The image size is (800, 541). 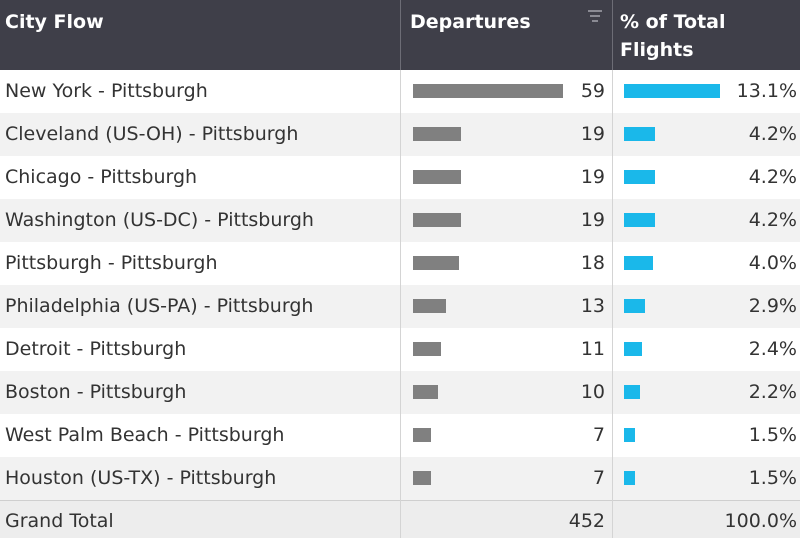 I want to click on table-header: City Flow Departures % of Total Flights, so click(x=400, y=35).